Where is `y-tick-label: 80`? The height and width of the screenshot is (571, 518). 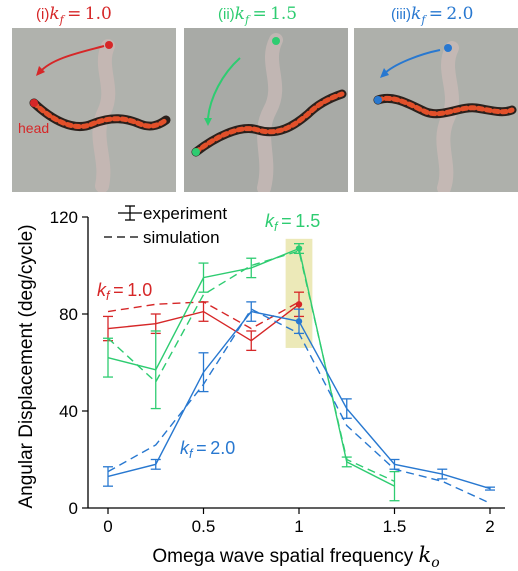
y-tick-label: 80 is located at coordinates (68, 314).